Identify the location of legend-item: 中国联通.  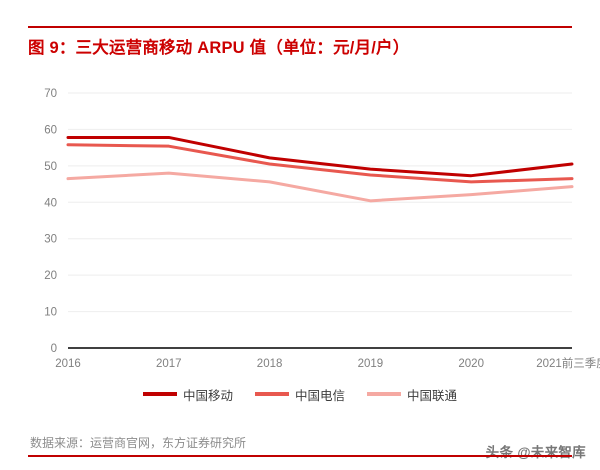
(412, 394).